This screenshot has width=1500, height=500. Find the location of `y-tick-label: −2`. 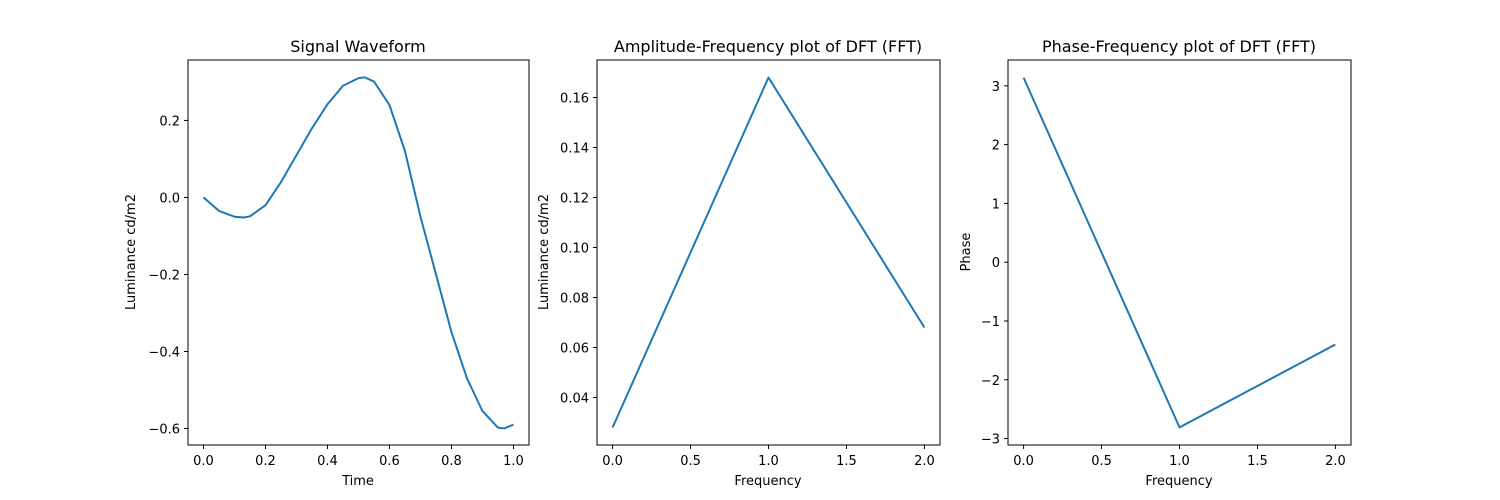

y-tick-label: −2 is located at coordinates (990, 381).